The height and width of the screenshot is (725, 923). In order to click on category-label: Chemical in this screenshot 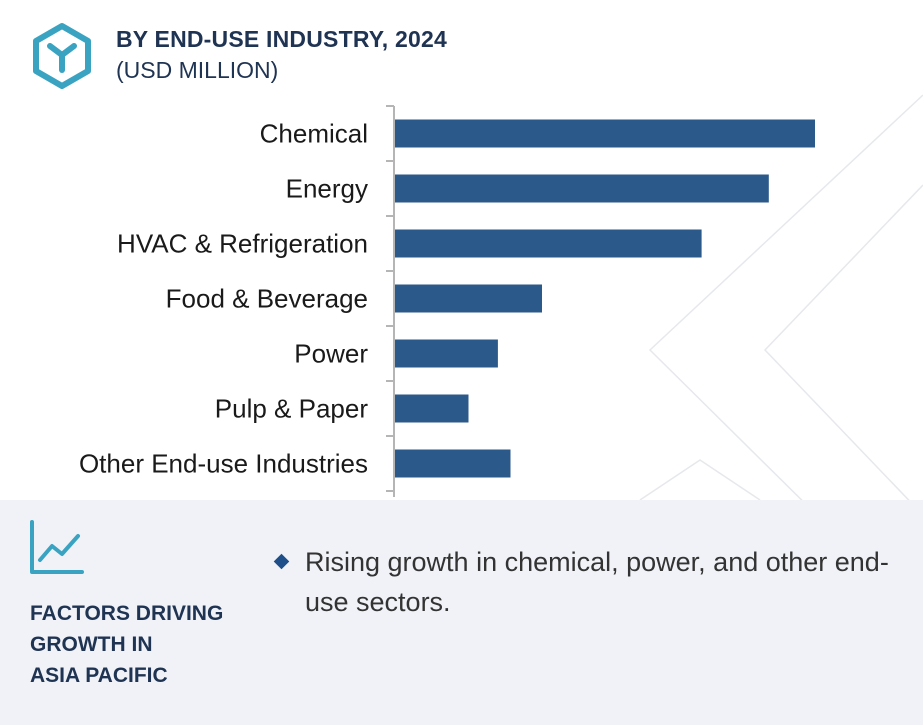, I will do `click(314, 134)`.